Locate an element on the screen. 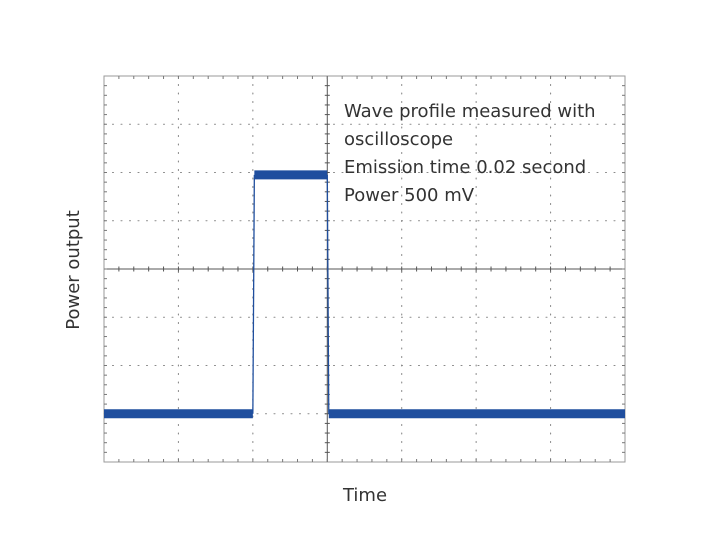  y-axis-label: Power output is located at coordinates (73, 270).